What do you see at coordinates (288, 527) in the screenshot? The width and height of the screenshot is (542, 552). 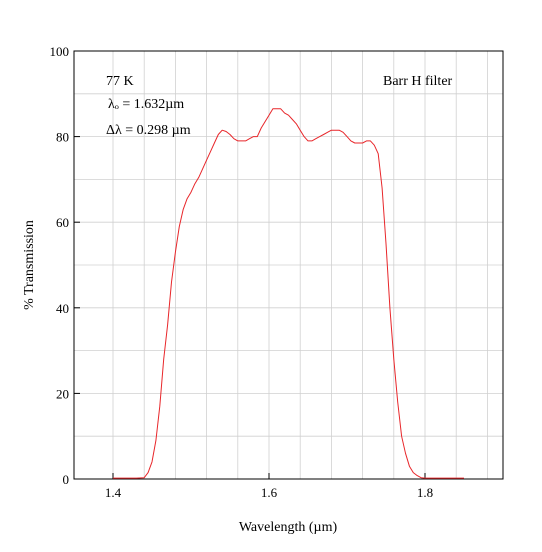 I see `x-axis-label: Wavelength (µm)` at bounding box center [288, 527].